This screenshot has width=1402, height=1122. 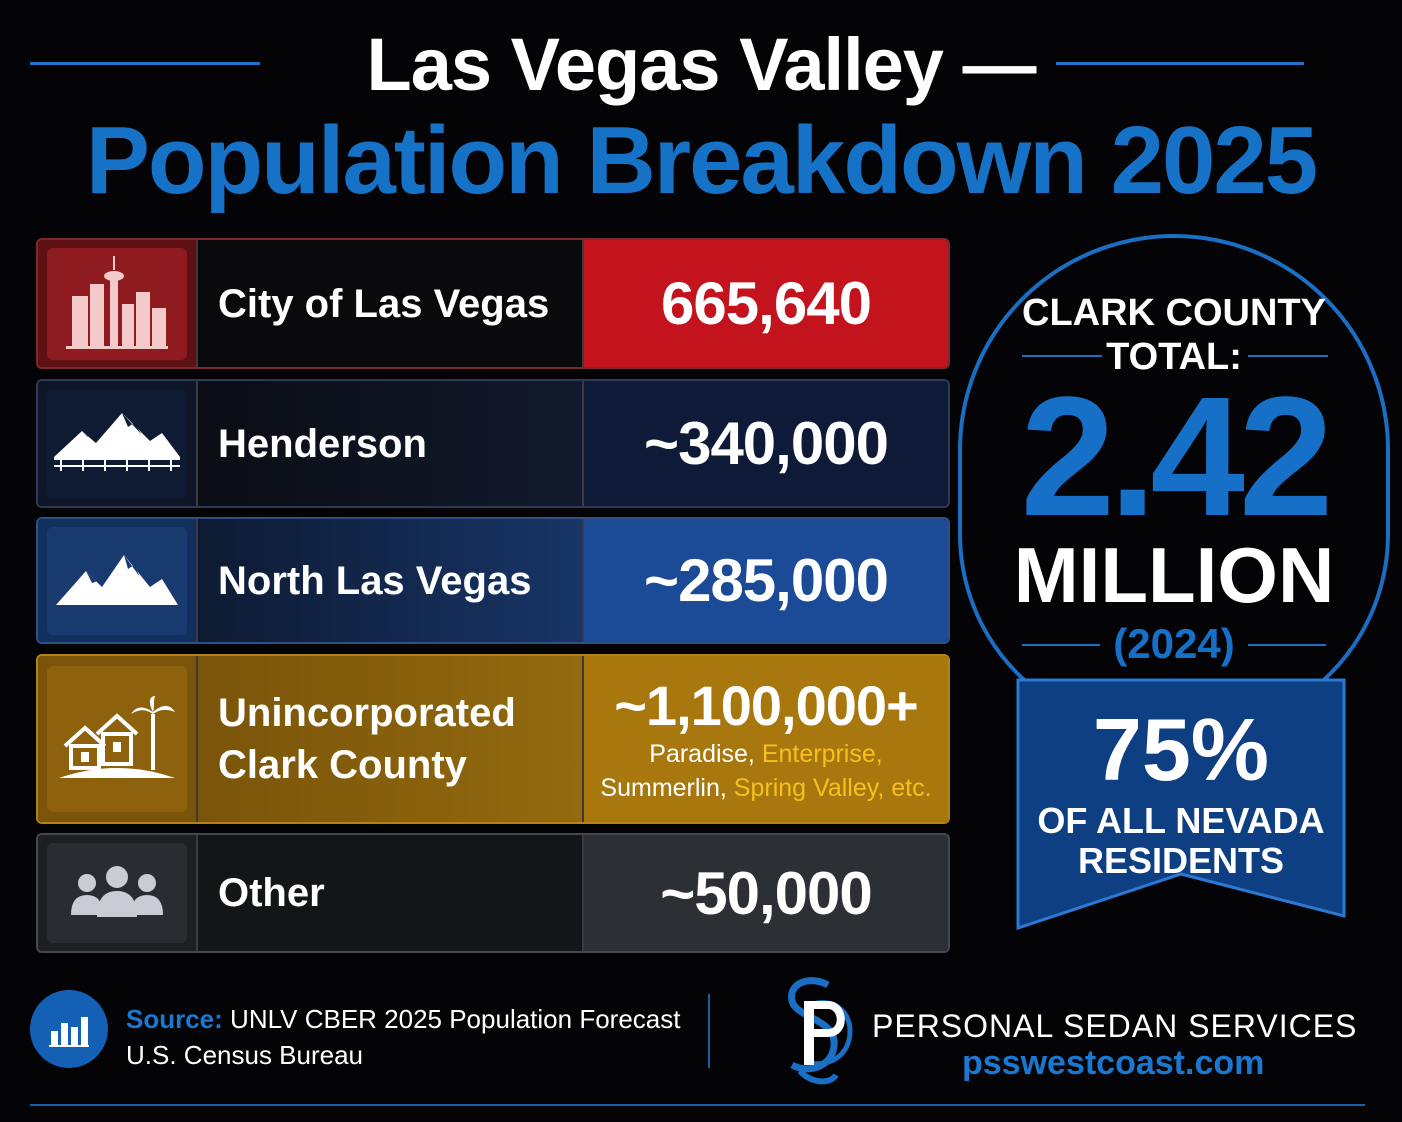 I want to click on row-value: ~285,000, so click(x=766, y=580).